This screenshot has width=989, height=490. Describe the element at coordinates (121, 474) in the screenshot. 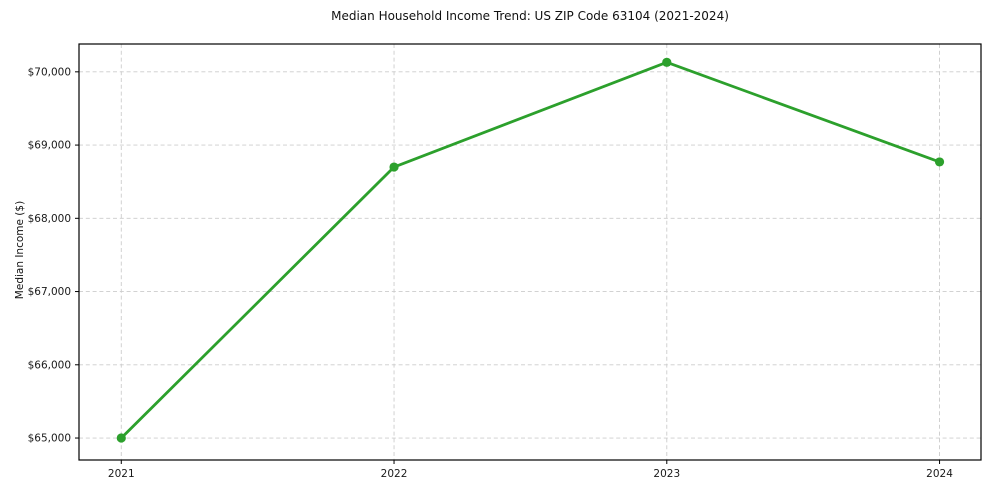

I see `x-tick-label: 2021` at that location.